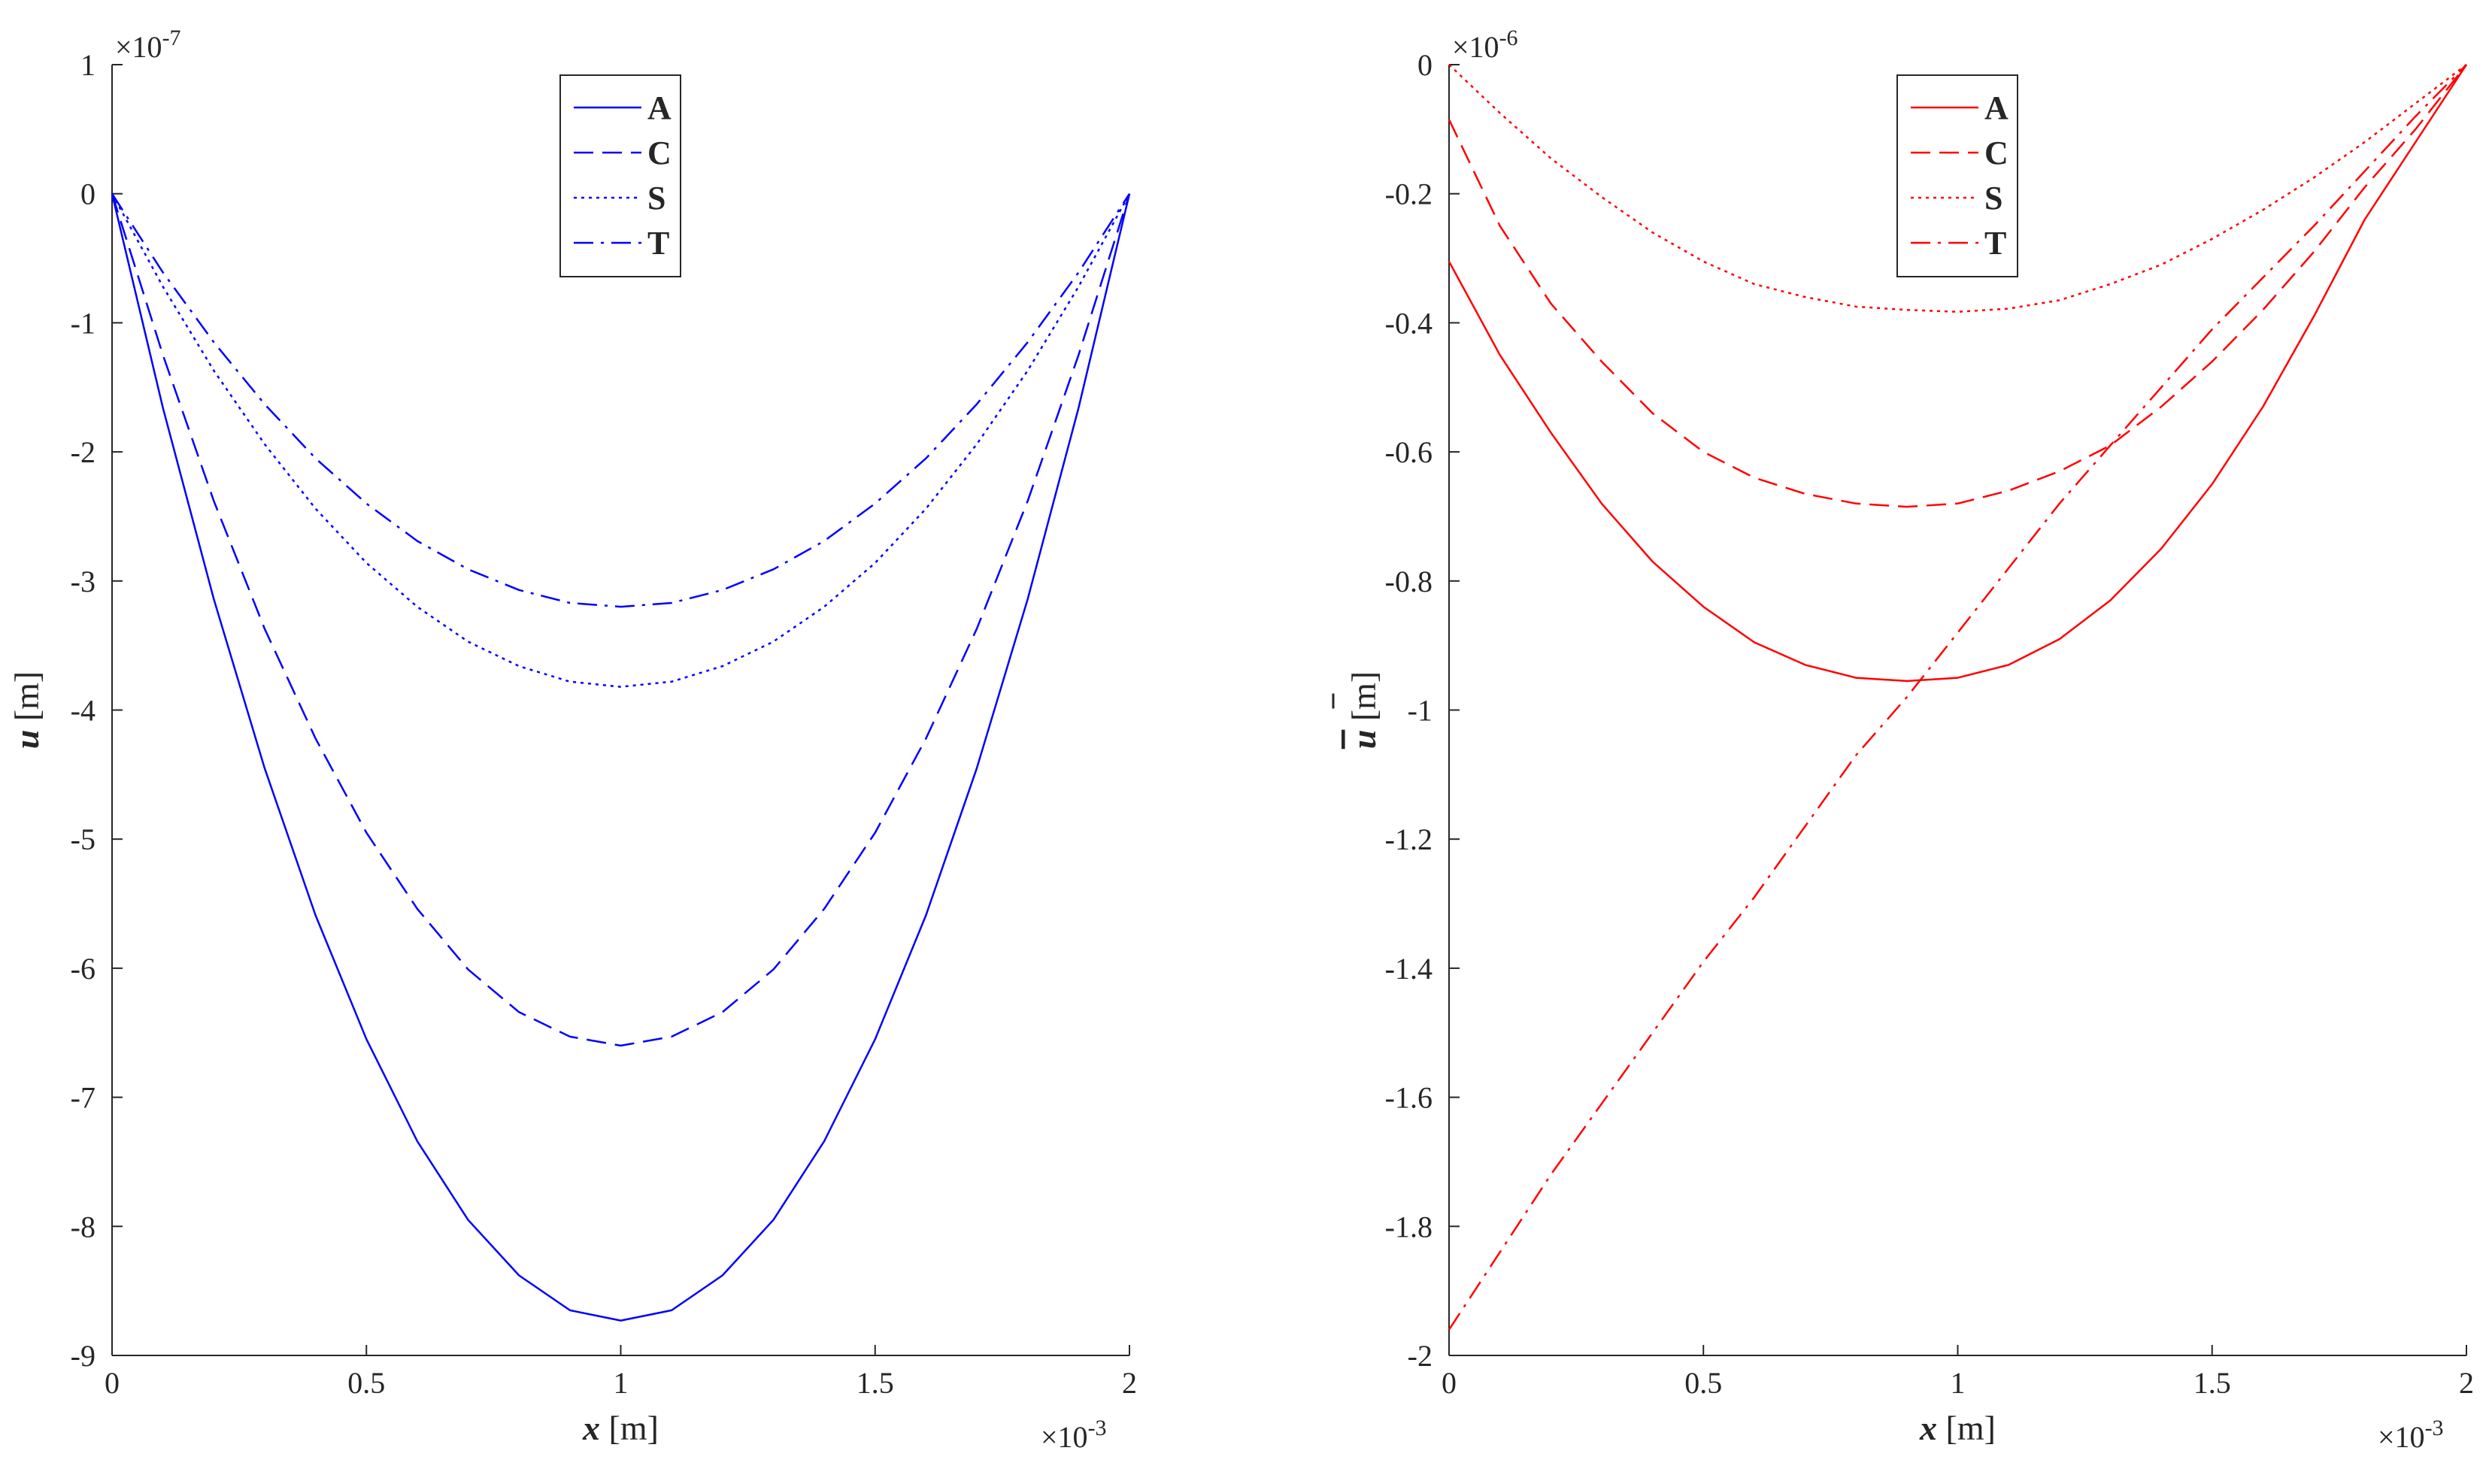 Image resolution: width=2486 pixels, height=1484 pixels. Describe the element at coordinates (656, 198) in the screenshot. I see `left-legend-label-S: S` at that location.